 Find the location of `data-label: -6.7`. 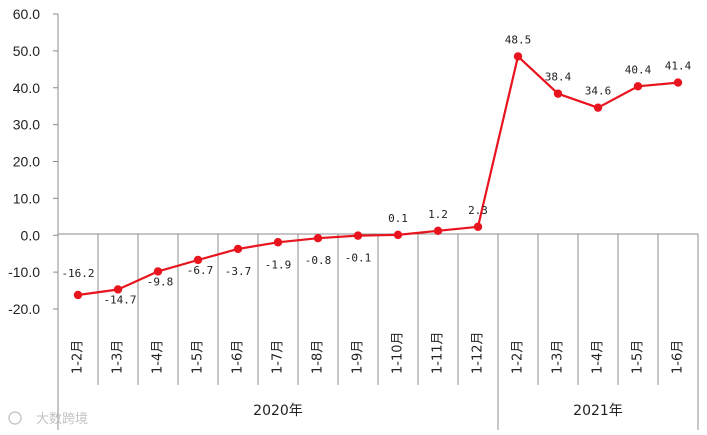

data-label: -6.7 is located at coordinates (200, 270).